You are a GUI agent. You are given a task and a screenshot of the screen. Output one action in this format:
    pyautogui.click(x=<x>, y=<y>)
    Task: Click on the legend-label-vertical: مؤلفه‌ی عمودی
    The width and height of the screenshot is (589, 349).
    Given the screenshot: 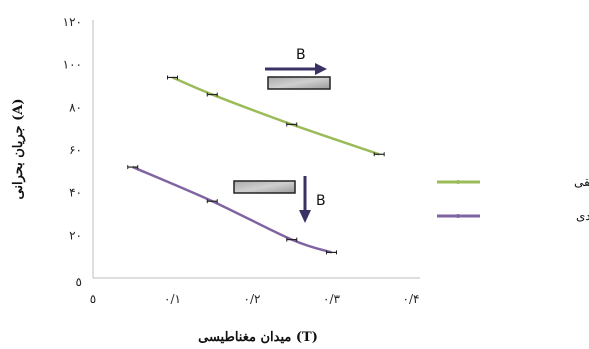 What is the action you would take?
    pyautogui.click(x=582, y=216)
    